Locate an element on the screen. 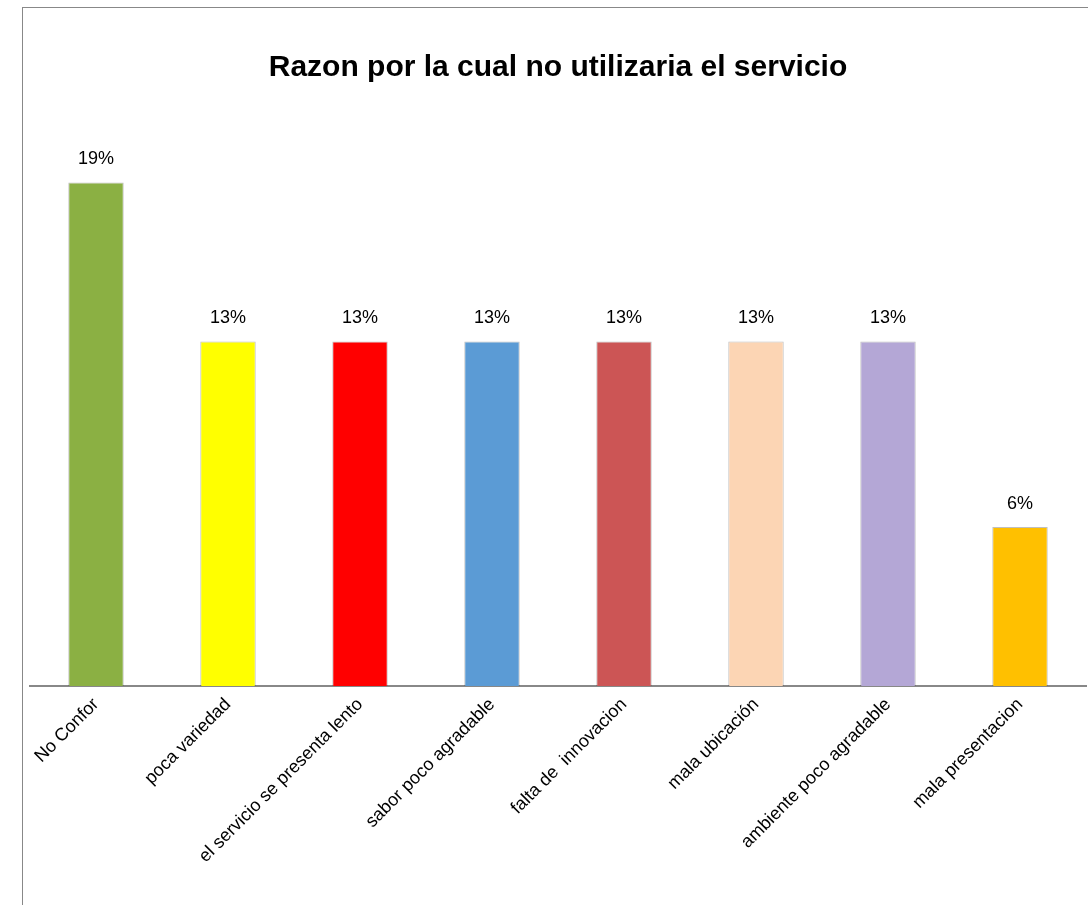  data-label: 6% is located at coordinates (1020, 502).